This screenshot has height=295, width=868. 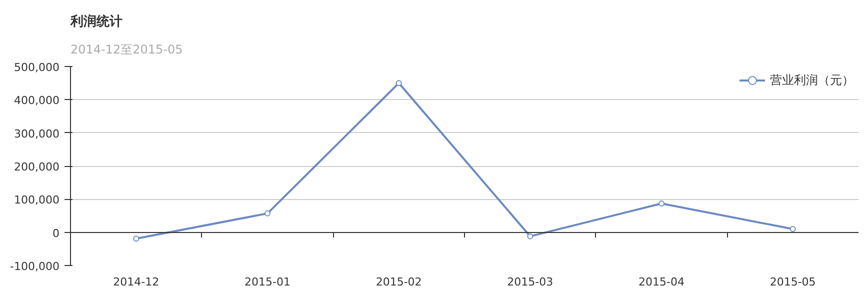 What do you see at coordinates (37, 200) in the screenshot?
I see `y-tick-label: 100,000` at bounding box center [37, 200].